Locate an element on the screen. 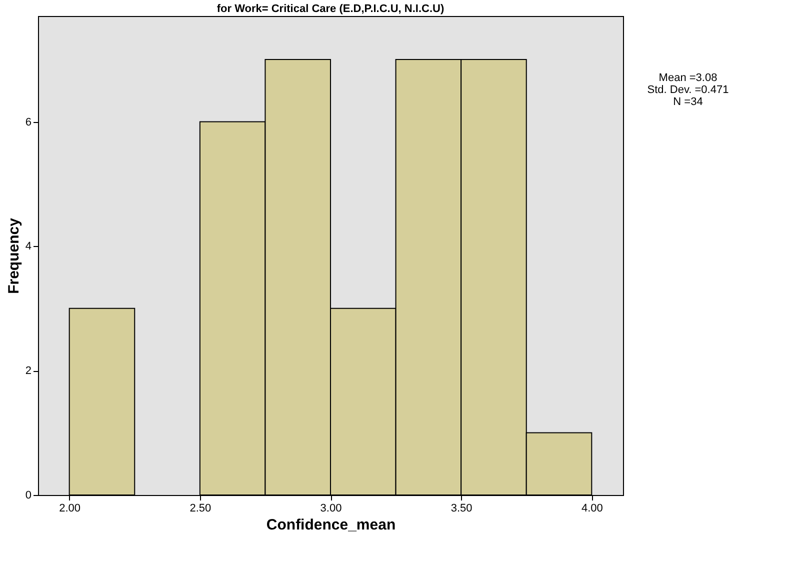 The height and width of the screenshot is (561, 808). x-tick-label: 3.00 is located at coordinates (331, 508).